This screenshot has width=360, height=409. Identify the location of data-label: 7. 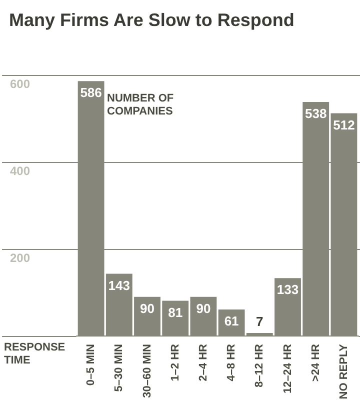
(260, 321).